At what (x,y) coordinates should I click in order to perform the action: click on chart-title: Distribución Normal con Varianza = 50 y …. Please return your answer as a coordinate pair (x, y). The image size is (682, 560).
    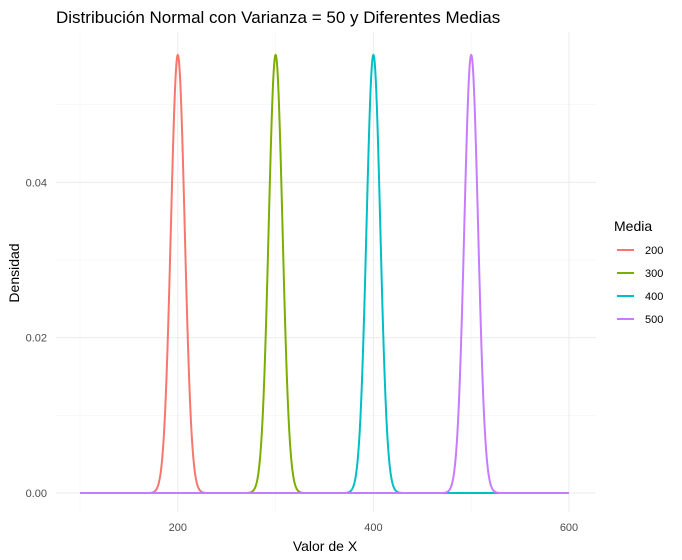
    Looking at the image, I should click on (278, 17).